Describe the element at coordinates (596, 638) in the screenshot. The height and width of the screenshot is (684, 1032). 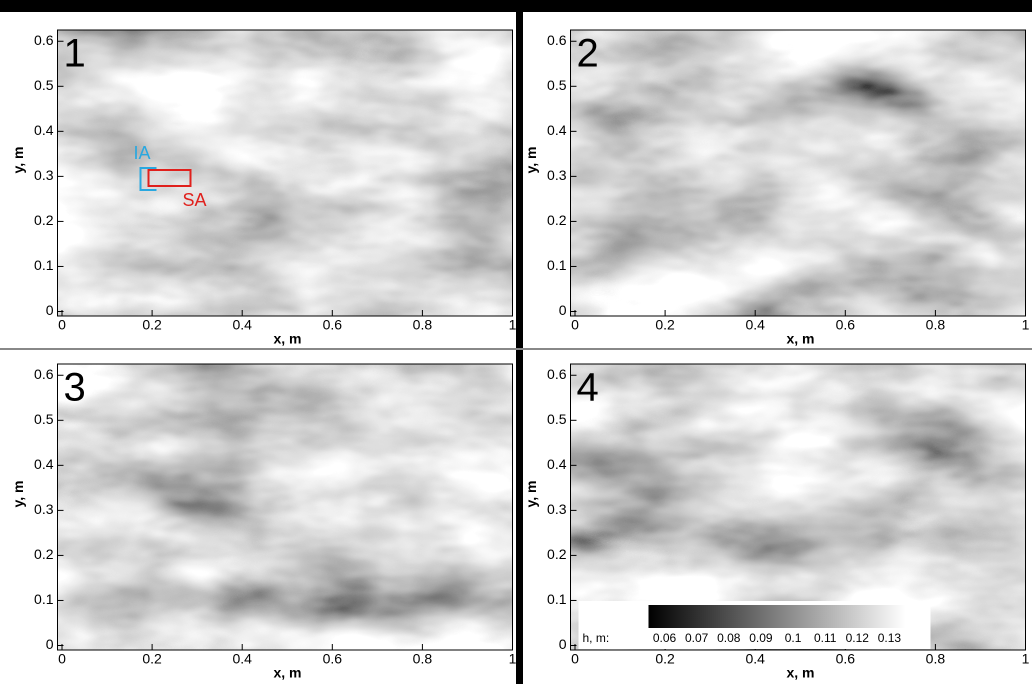
I see `colorbar-label: h, m:` at that location.